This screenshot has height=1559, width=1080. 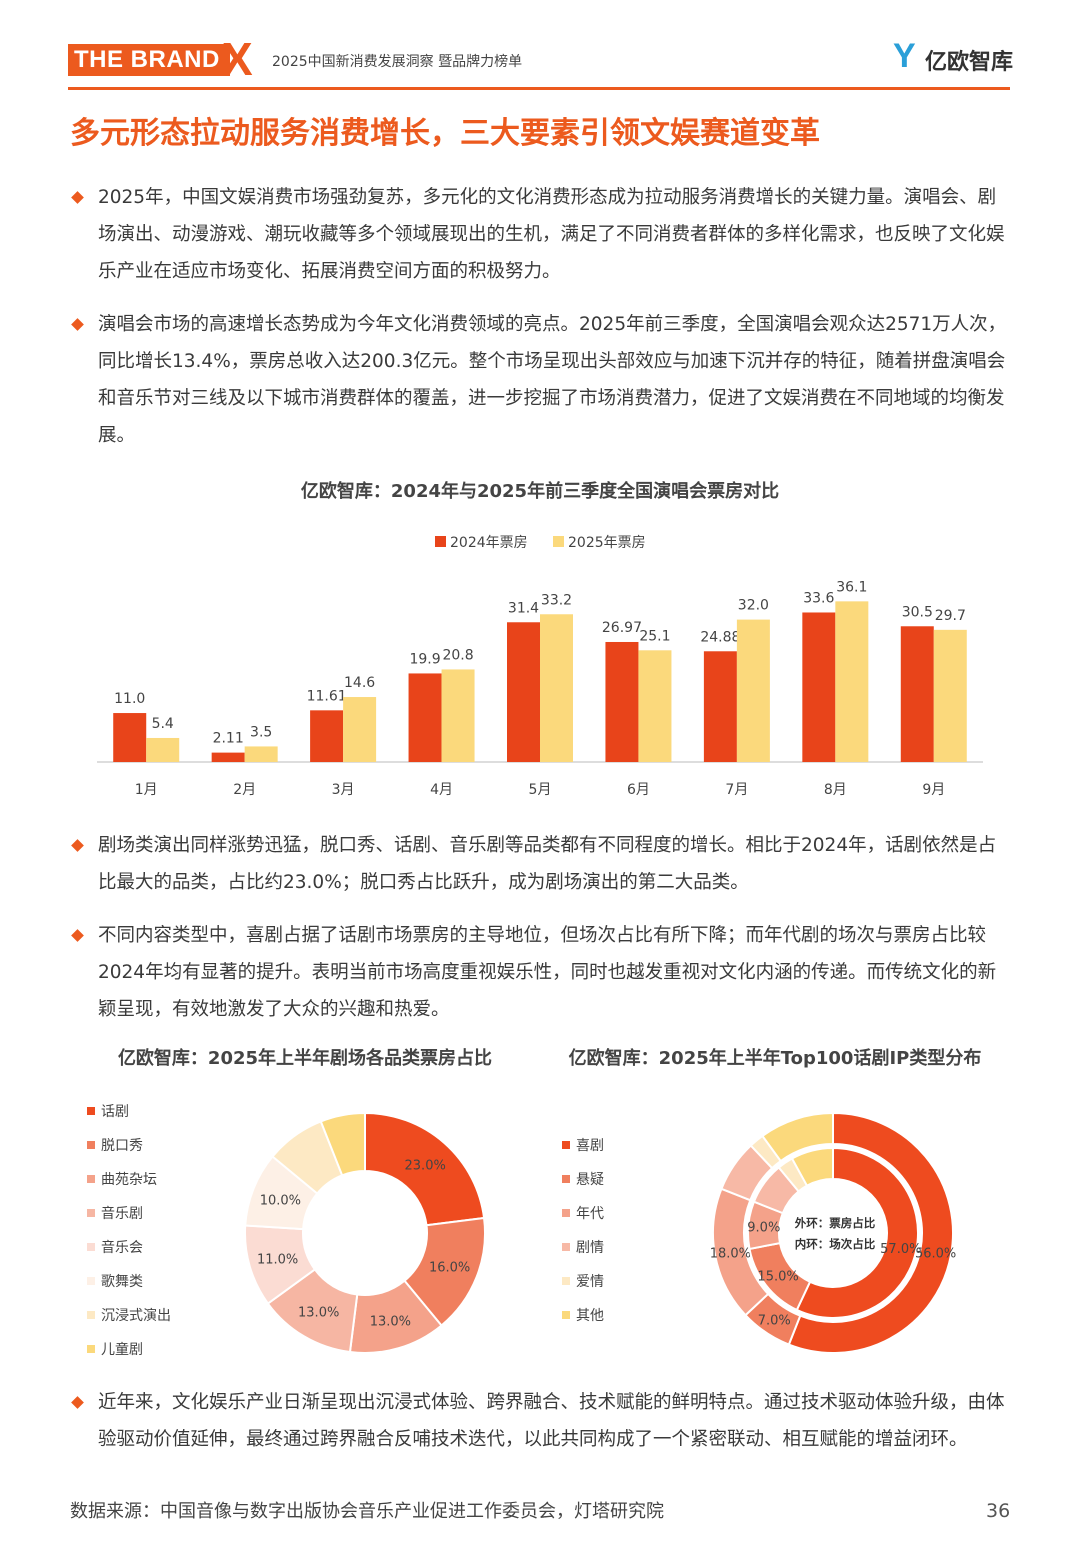 I want to click on data-label: 13.0%, so click(x=390, y=1321).